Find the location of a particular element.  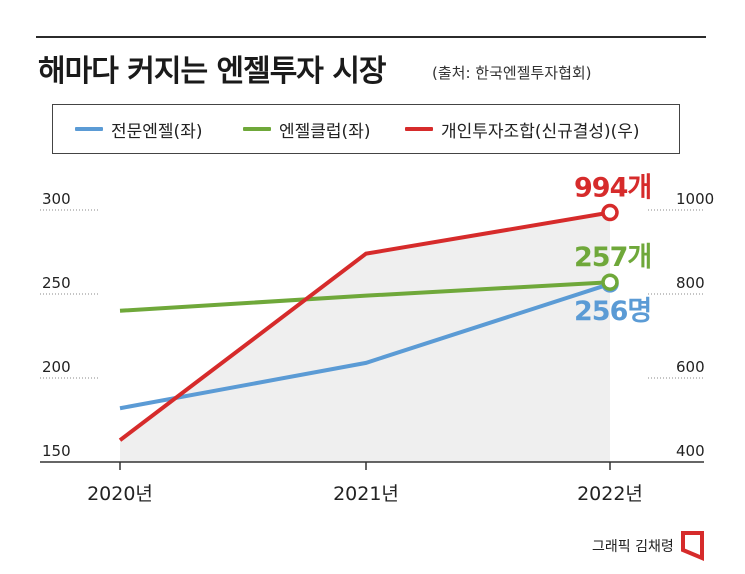

legend: 전문엔젤(좌) 엔젤클럽(좌) 개인투자조합(신규결성)(우) is located at coordinates (366, 129).